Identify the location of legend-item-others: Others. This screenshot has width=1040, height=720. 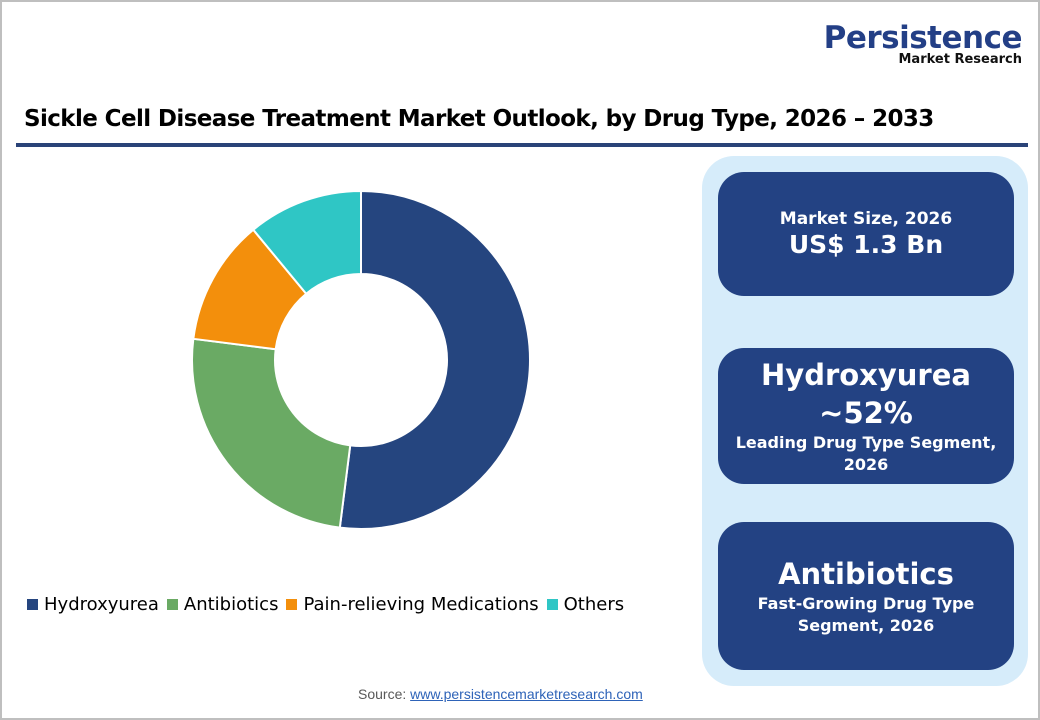
(585, 604).